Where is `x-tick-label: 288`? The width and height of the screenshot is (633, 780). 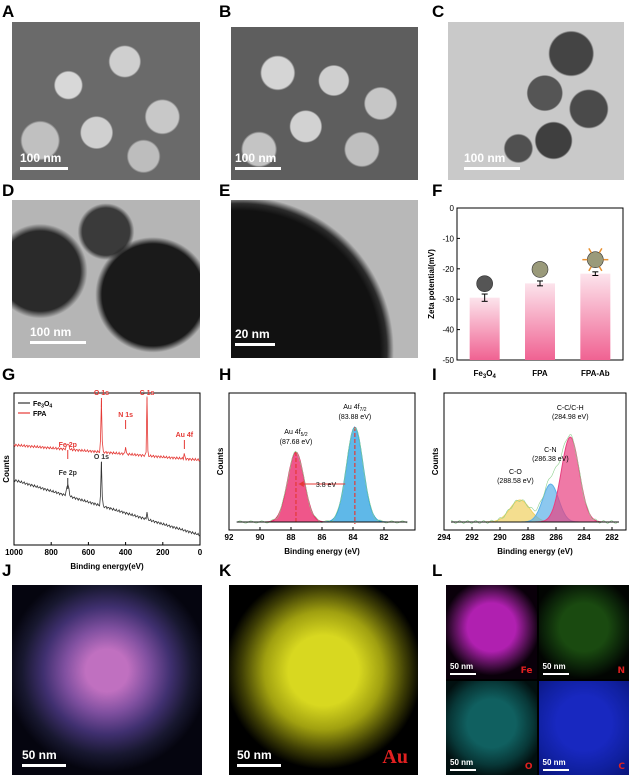
x-tick-label: 288 is located at coordinates (528, 537).